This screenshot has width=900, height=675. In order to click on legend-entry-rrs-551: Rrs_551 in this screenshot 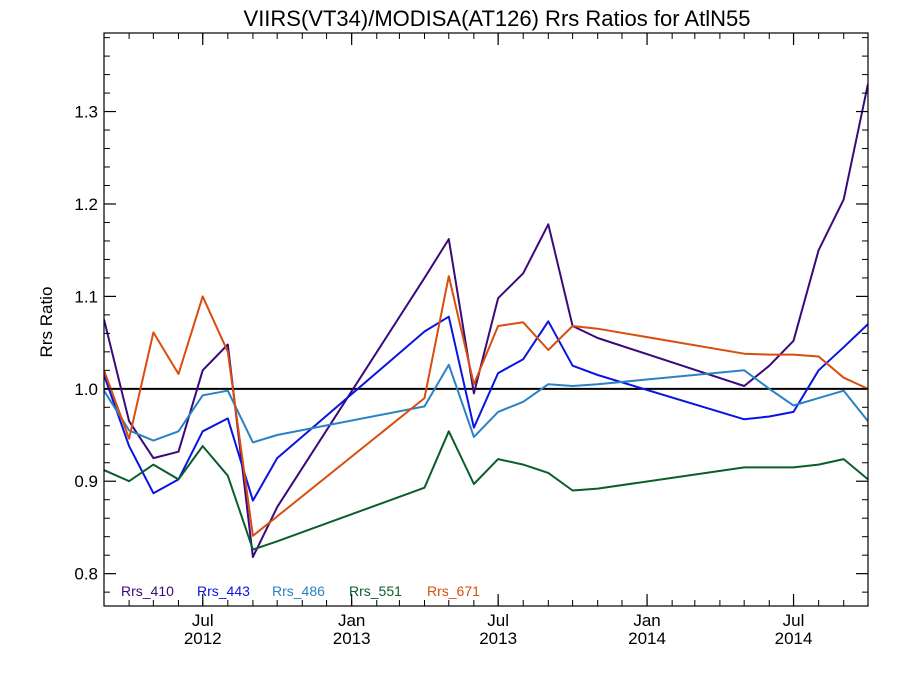, I will do `click(375, 591)`.